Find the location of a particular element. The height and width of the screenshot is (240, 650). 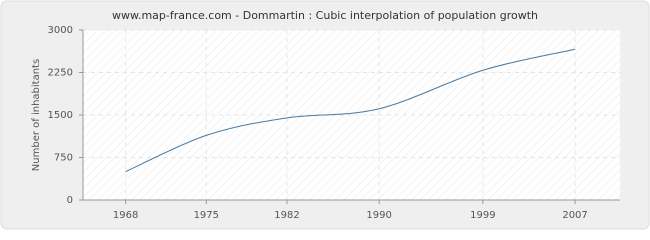

y-tick-label: 3000 is located at coordinates (60, 30).